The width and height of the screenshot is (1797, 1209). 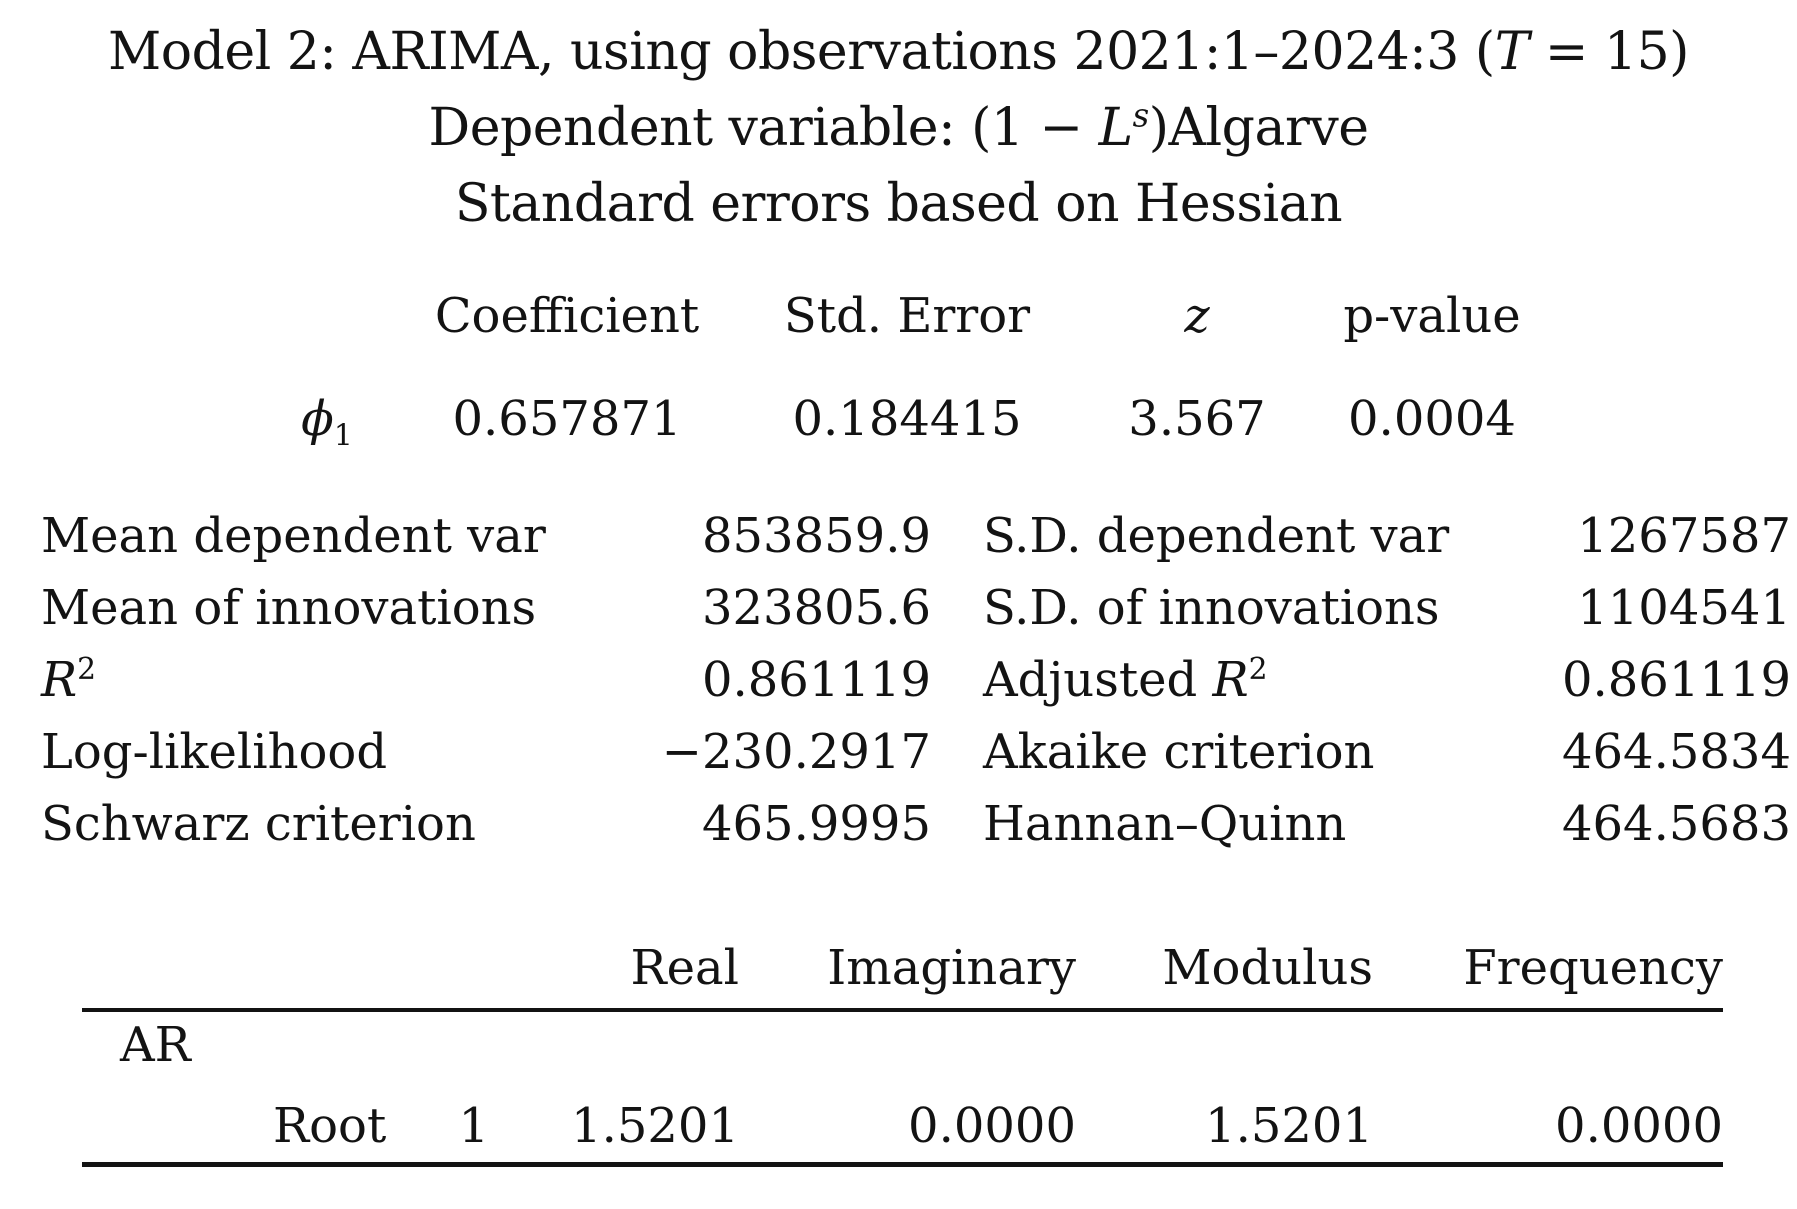 I want to click on coef-header-z: z, so click(x=1197, y=316).